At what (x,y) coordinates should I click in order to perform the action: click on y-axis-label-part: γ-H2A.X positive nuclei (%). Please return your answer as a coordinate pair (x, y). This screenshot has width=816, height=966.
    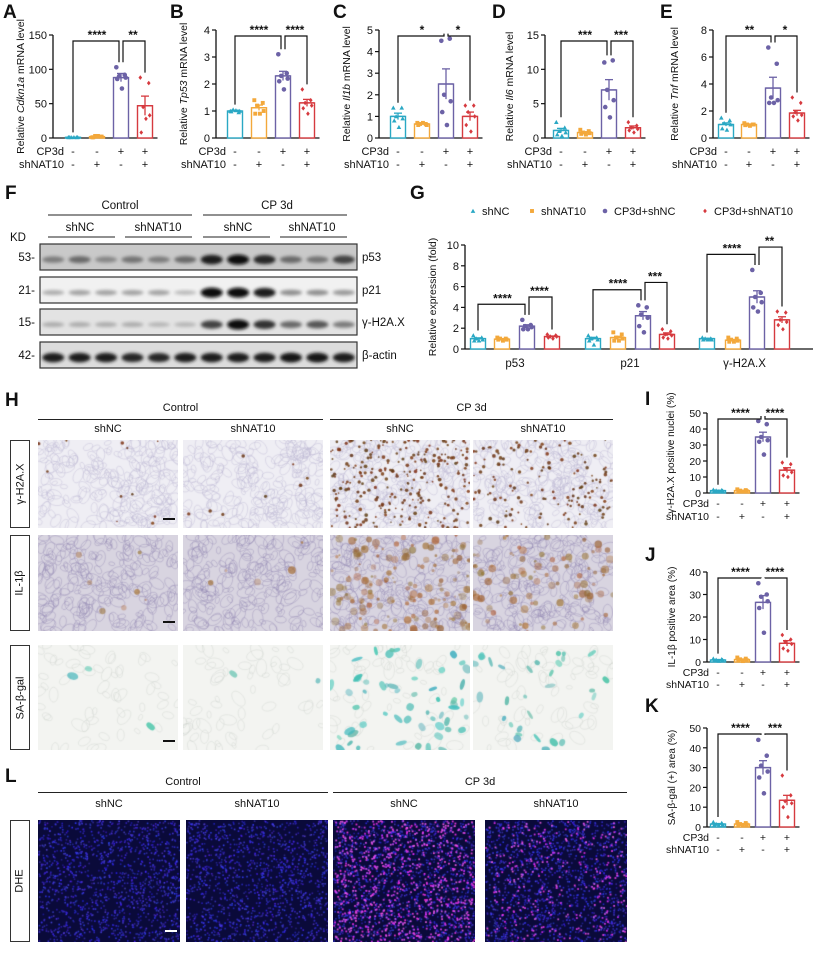
    Looking at the image, I should click on (671, 452).